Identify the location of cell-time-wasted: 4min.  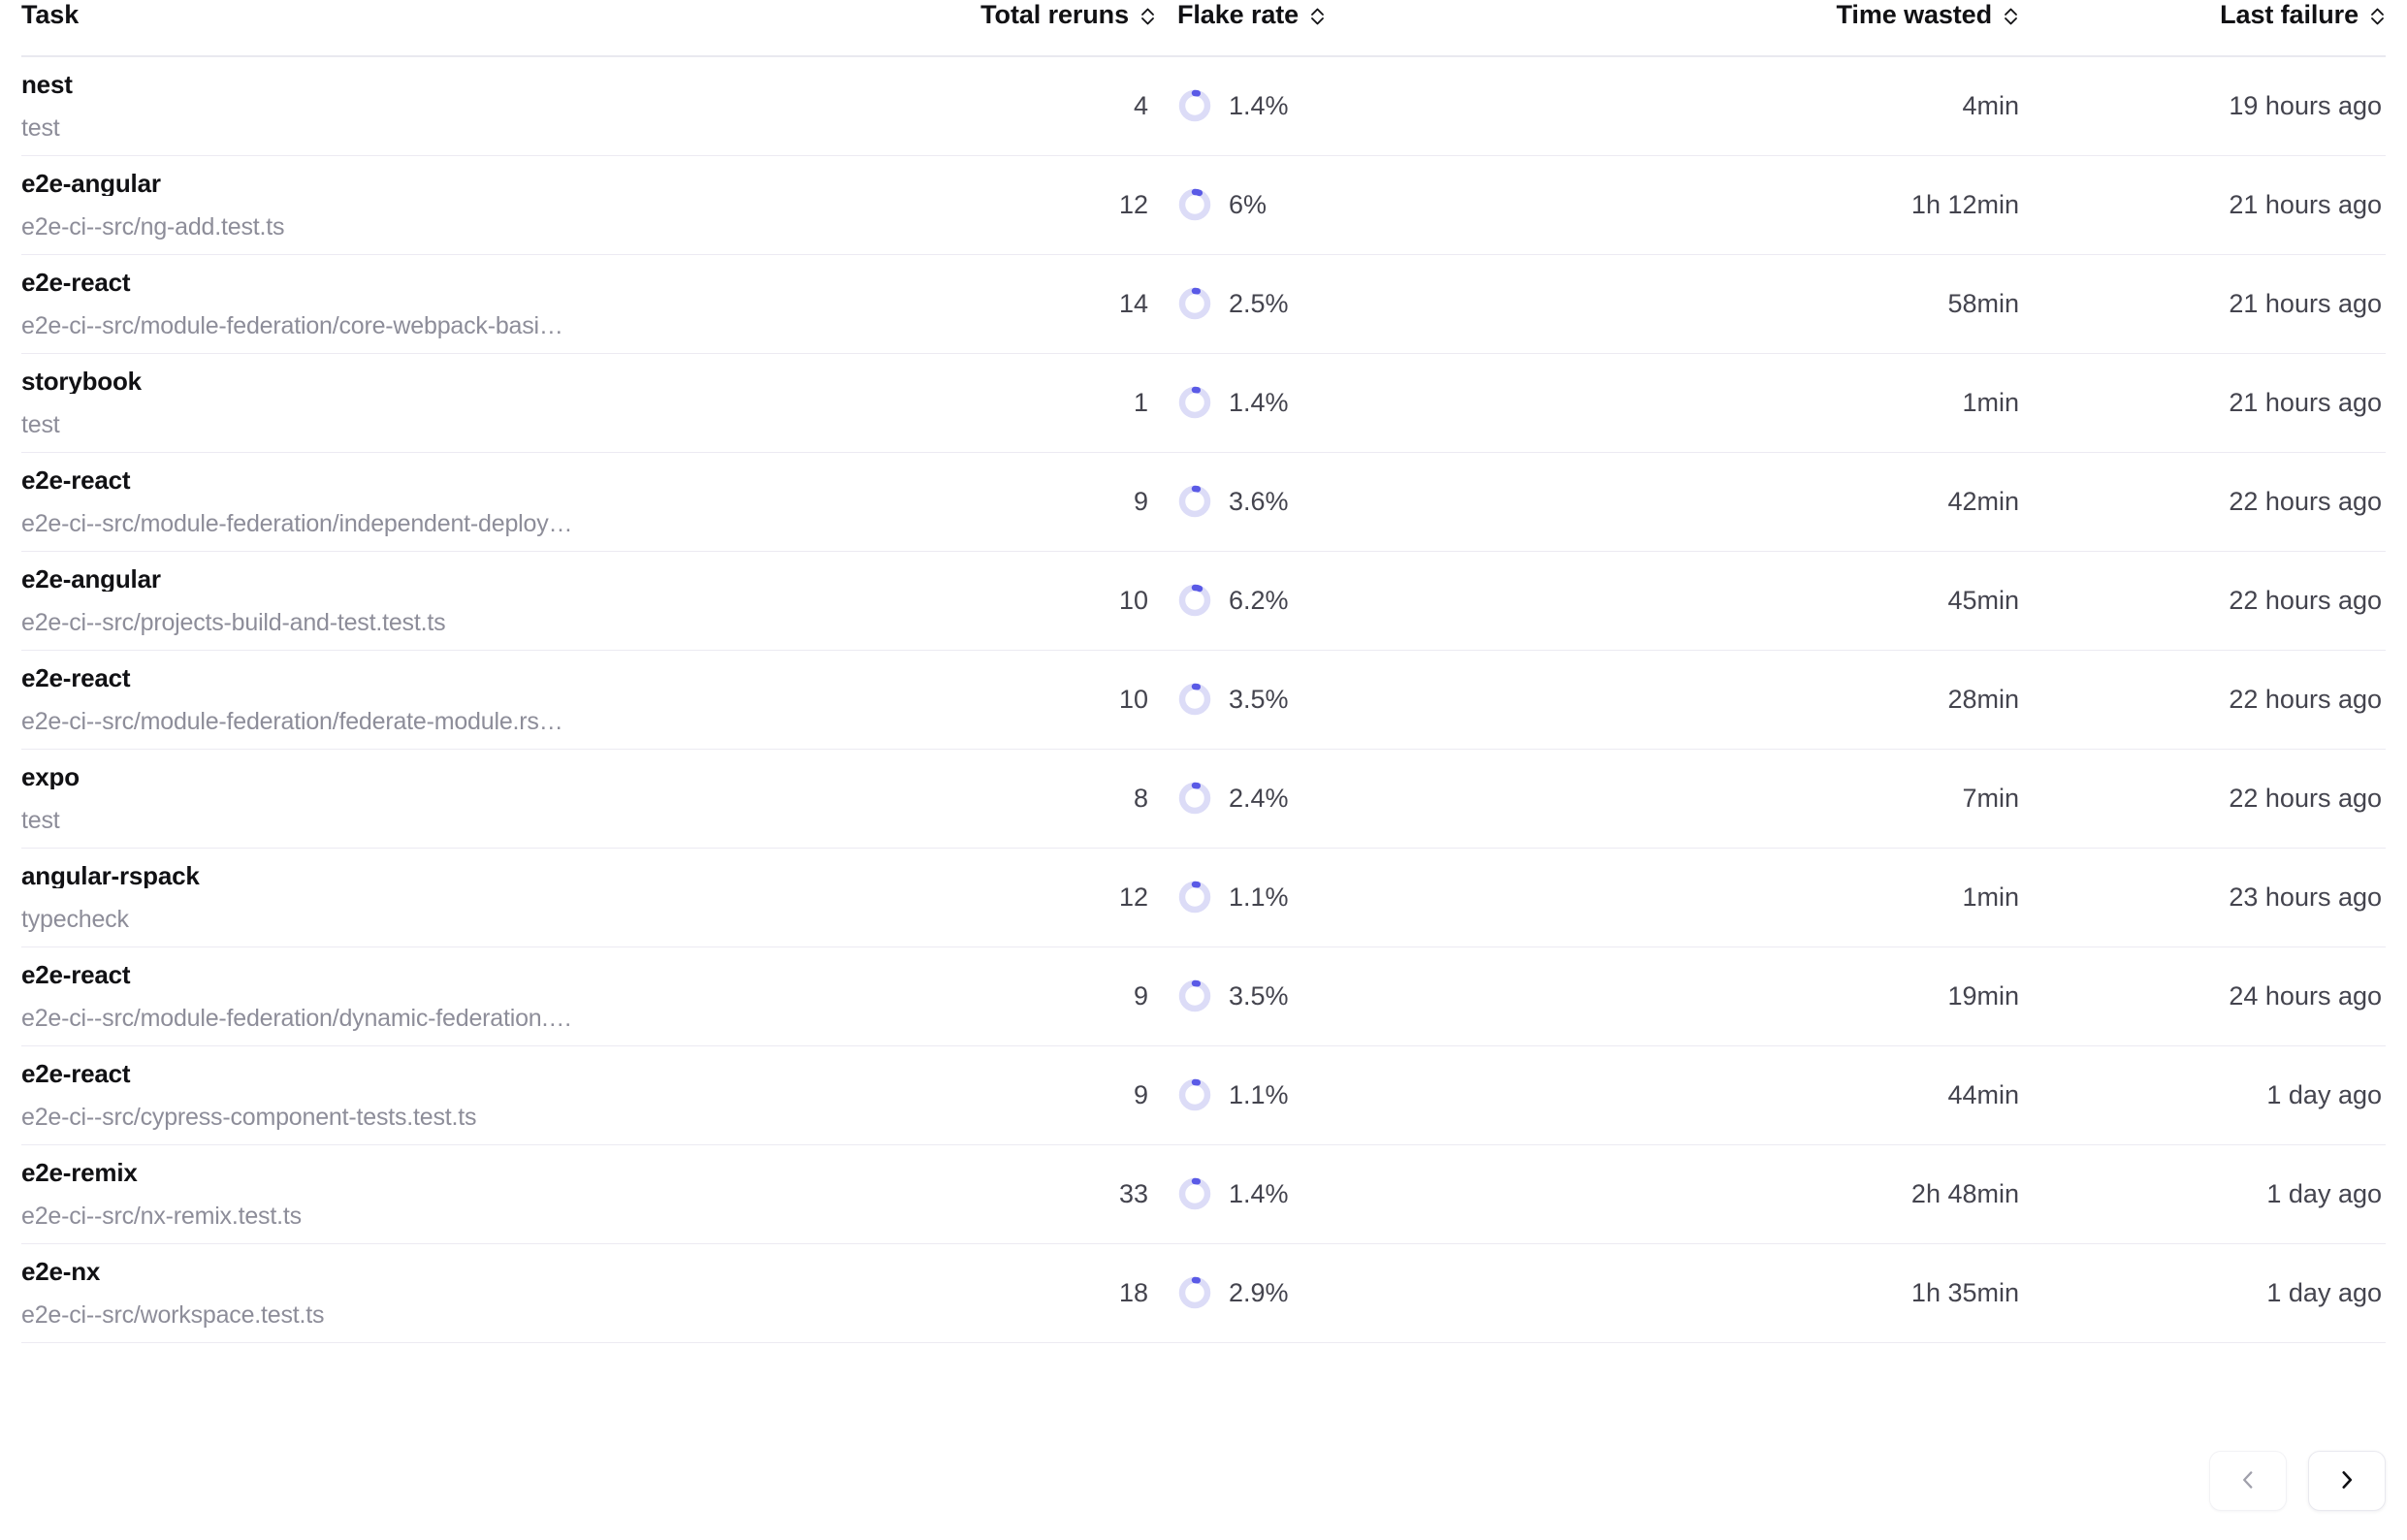
(1991, 105).